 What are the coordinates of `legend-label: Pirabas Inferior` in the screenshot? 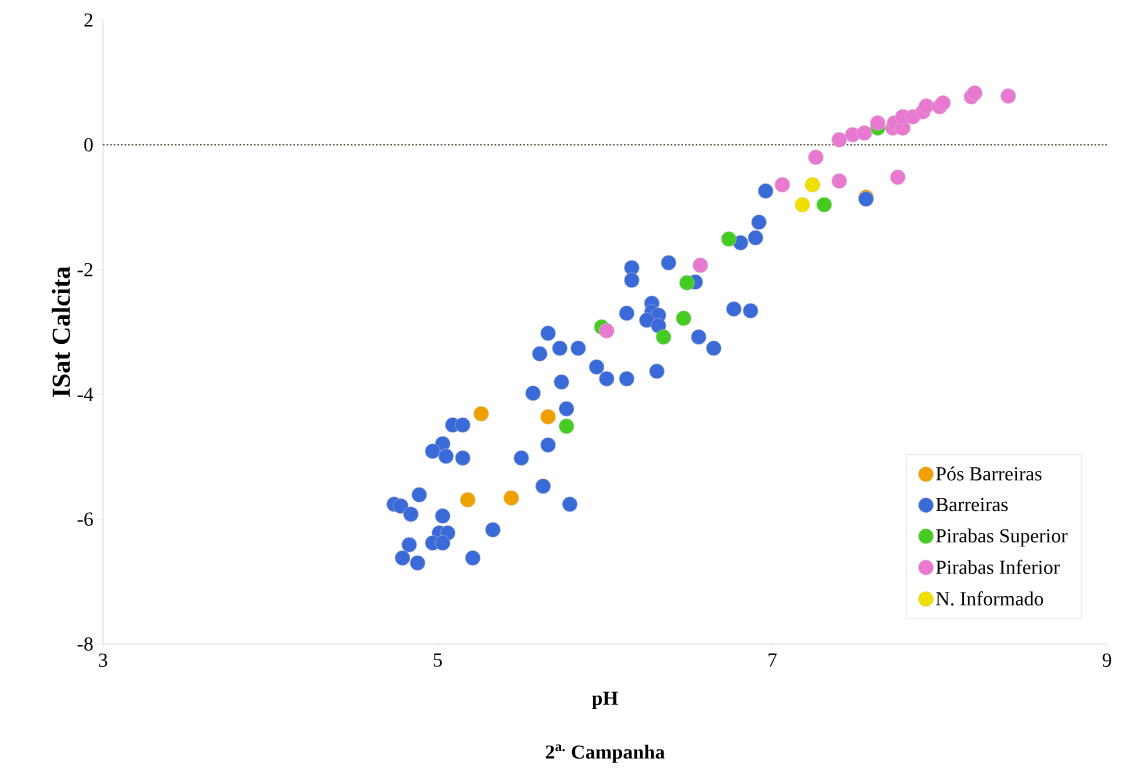 It's located at (998, 567).